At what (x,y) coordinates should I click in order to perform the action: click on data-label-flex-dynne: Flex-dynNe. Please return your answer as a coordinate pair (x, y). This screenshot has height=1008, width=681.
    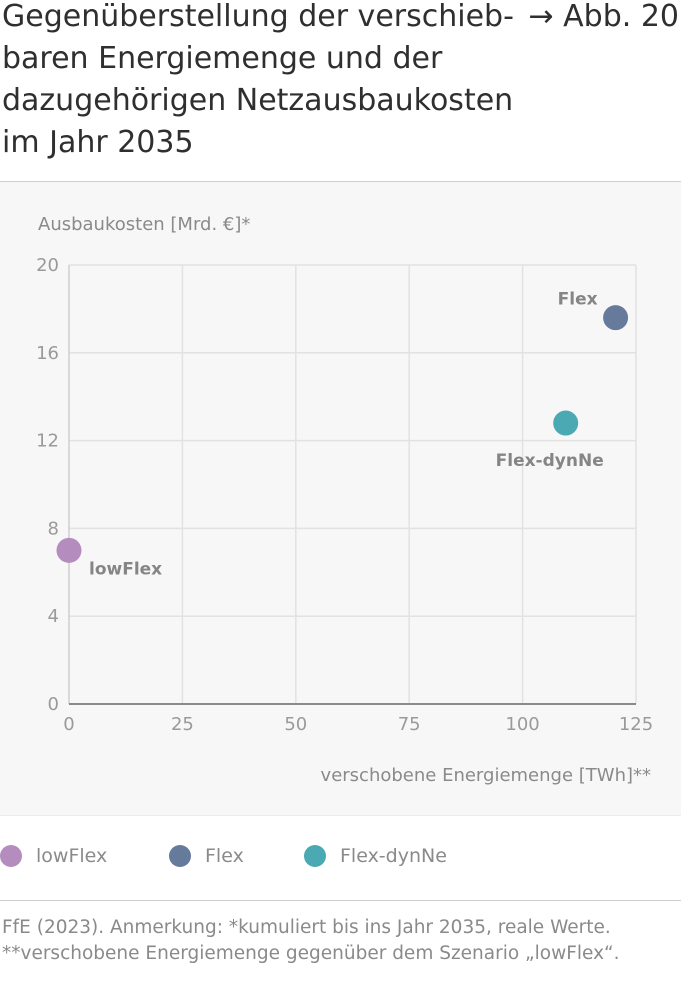
    Looking at the image, I should click on (550, 461).